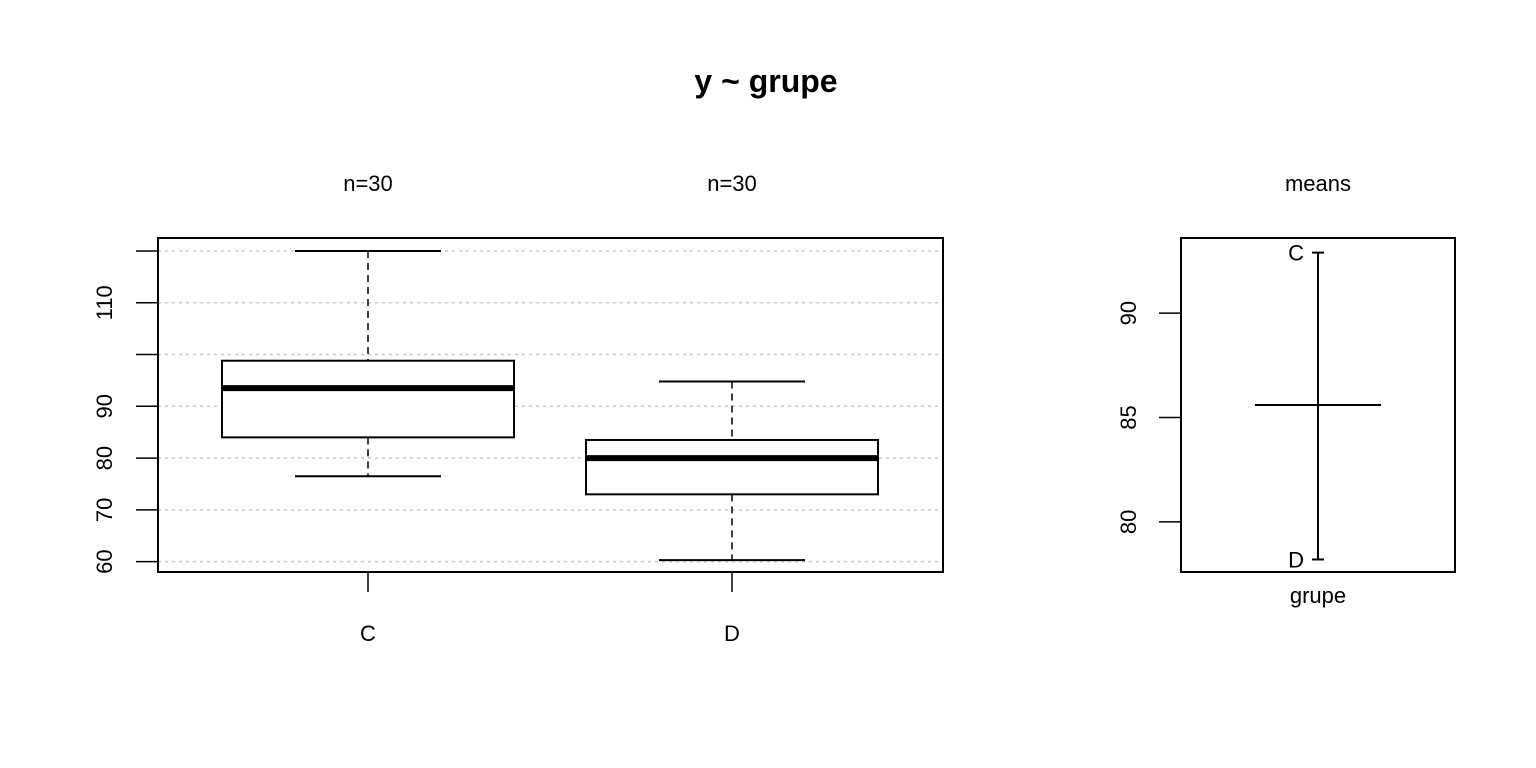 This screenshot has width=1536, height=768. I want to click on means-frame, so click(1318, 405).